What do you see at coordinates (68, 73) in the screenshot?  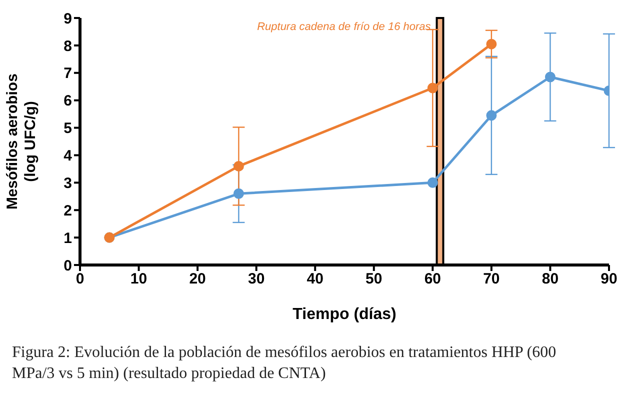 I see `y-tick-label: 7` at bounding box center [68, 73].